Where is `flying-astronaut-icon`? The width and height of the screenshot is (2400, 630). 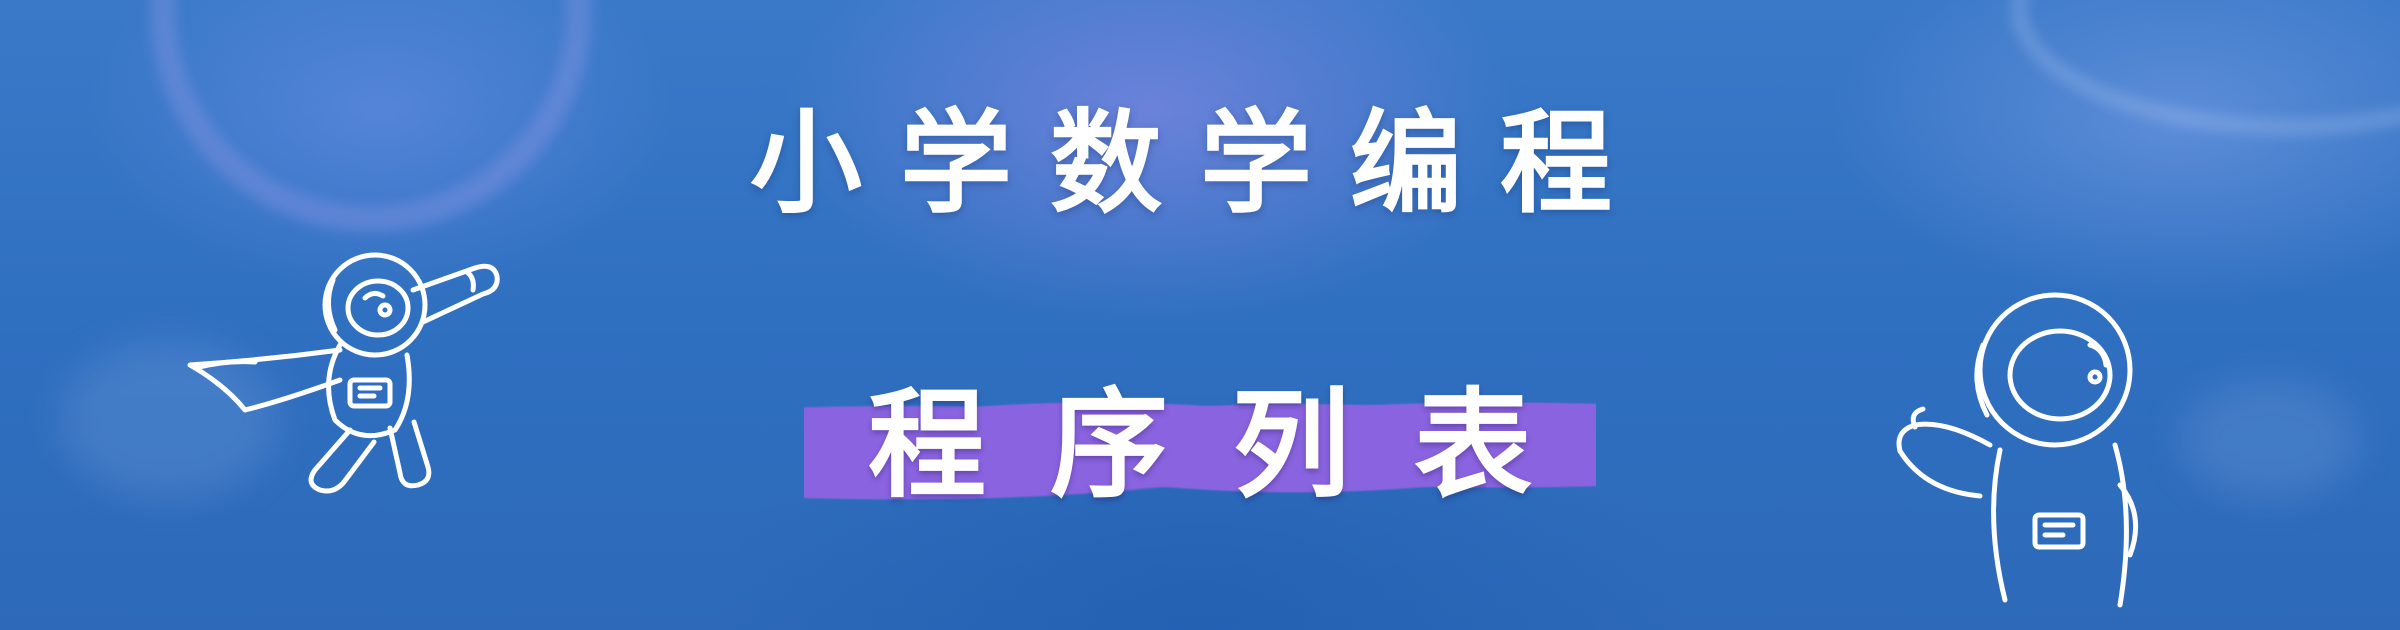 flying-astronaut-icon is located at coordinates (343, 373).